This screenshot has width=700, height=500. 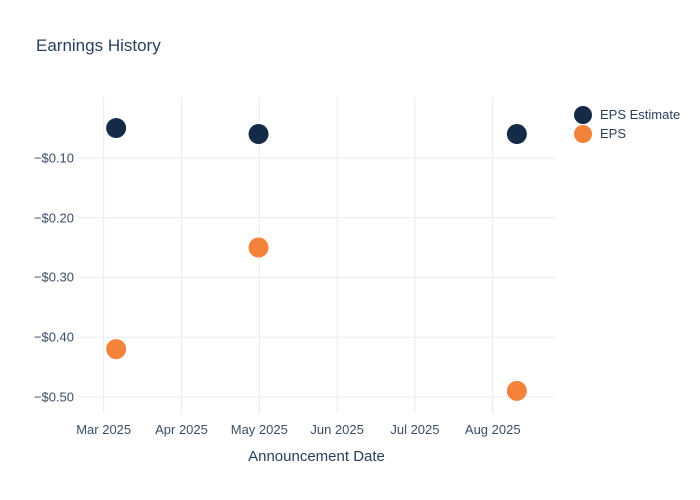 I want to click on y-tick-label: −$0.30, so click(x=53, y=277).